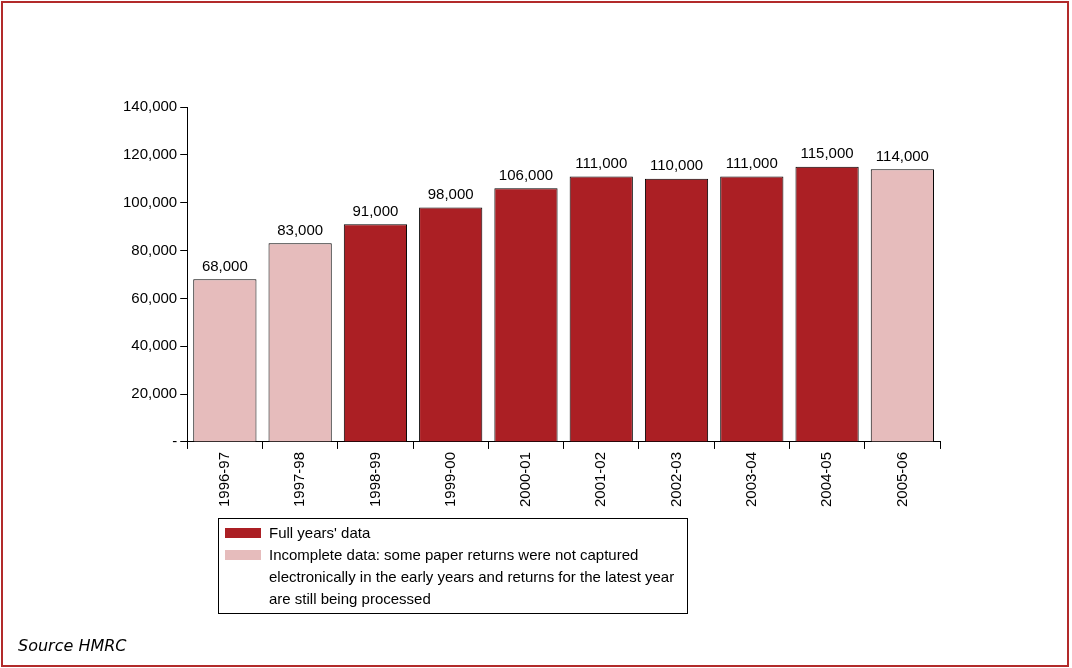 This screenshot has width=1072, height=668. I want to click on data-label: 68,000, so click(224, 265).